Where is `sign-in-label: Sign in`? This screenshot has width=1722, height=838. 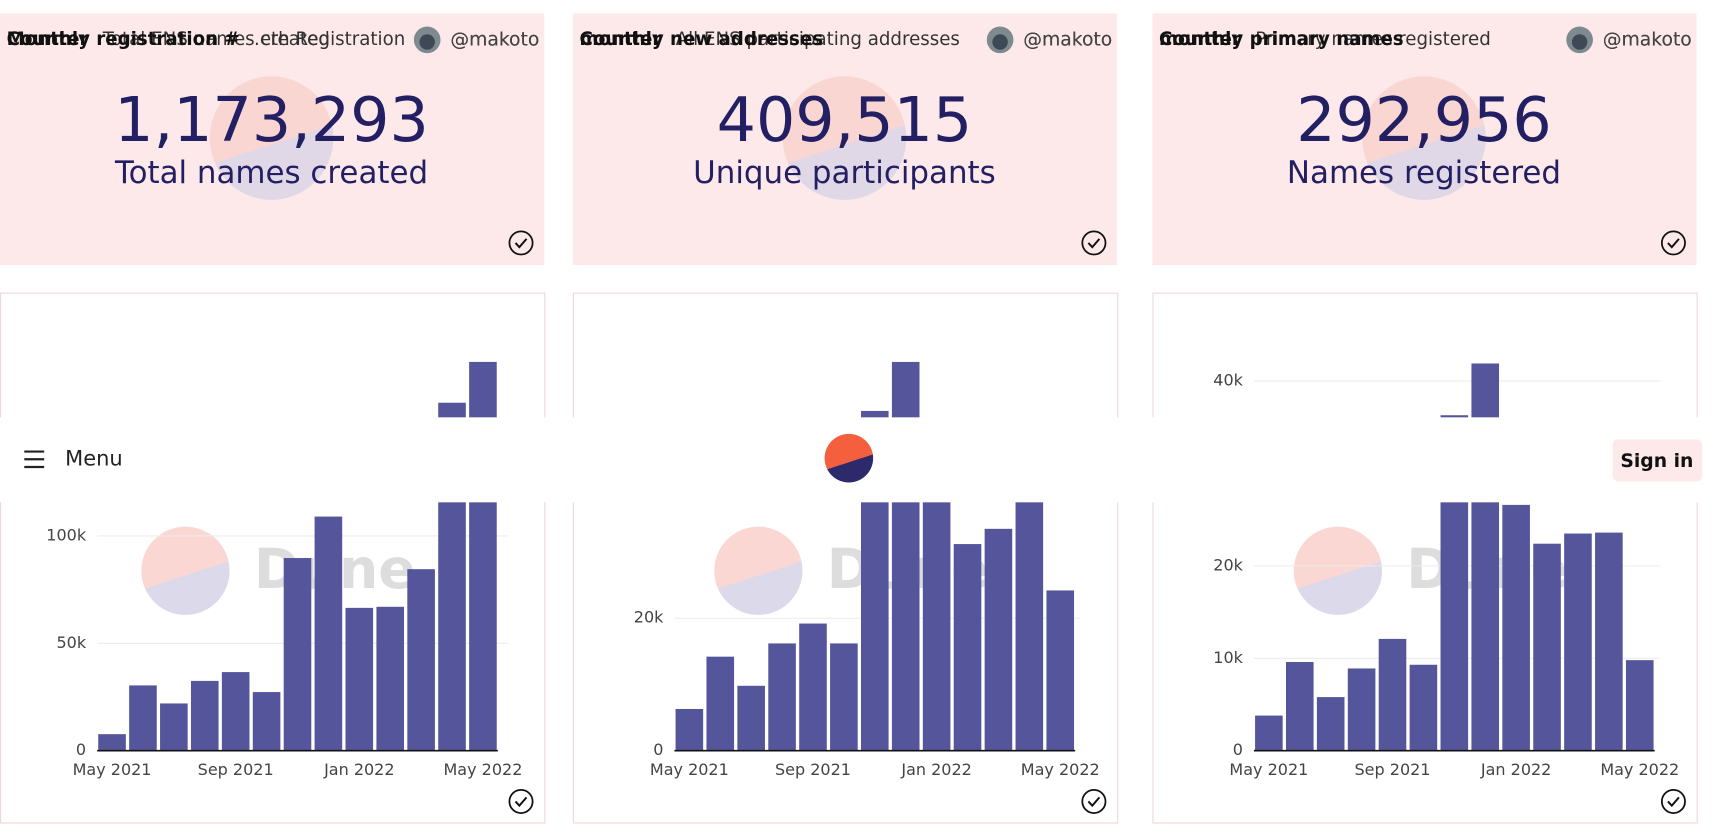 sign-in-label: Sign in is located at coordinates (1656, 461).